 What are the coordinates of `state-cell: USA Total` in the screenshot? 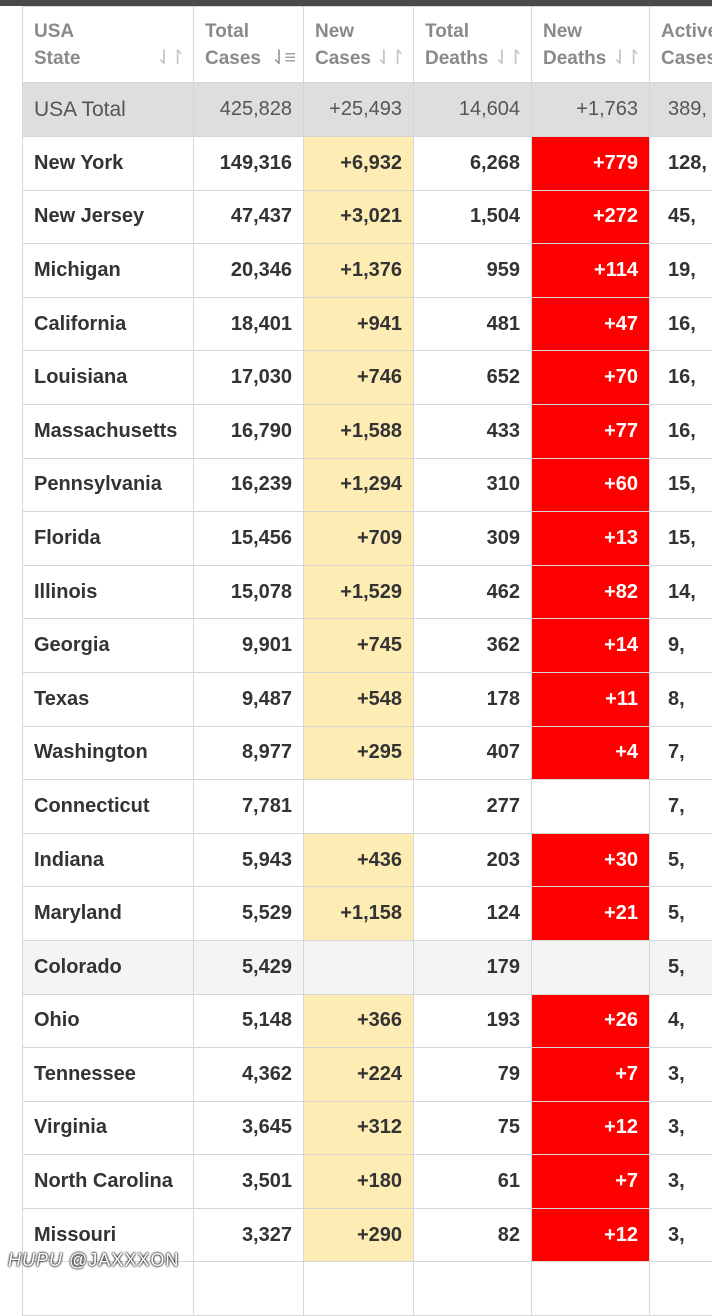 It's located at (108, 110).